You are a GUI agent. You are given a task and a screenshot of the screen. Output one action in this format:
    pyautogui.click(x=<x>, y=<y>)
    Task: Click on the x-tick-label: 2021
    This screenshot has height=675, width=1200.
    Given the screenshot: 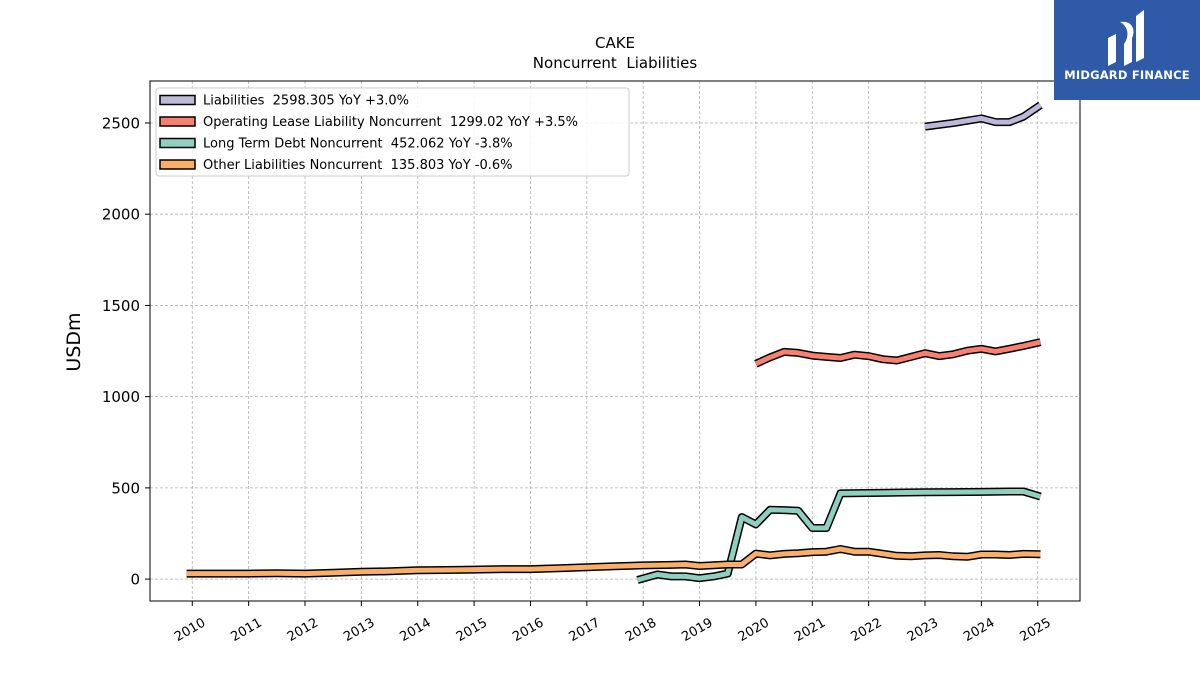 What is the action you would take?
    pyautogui.click(x=810, y=630)
    